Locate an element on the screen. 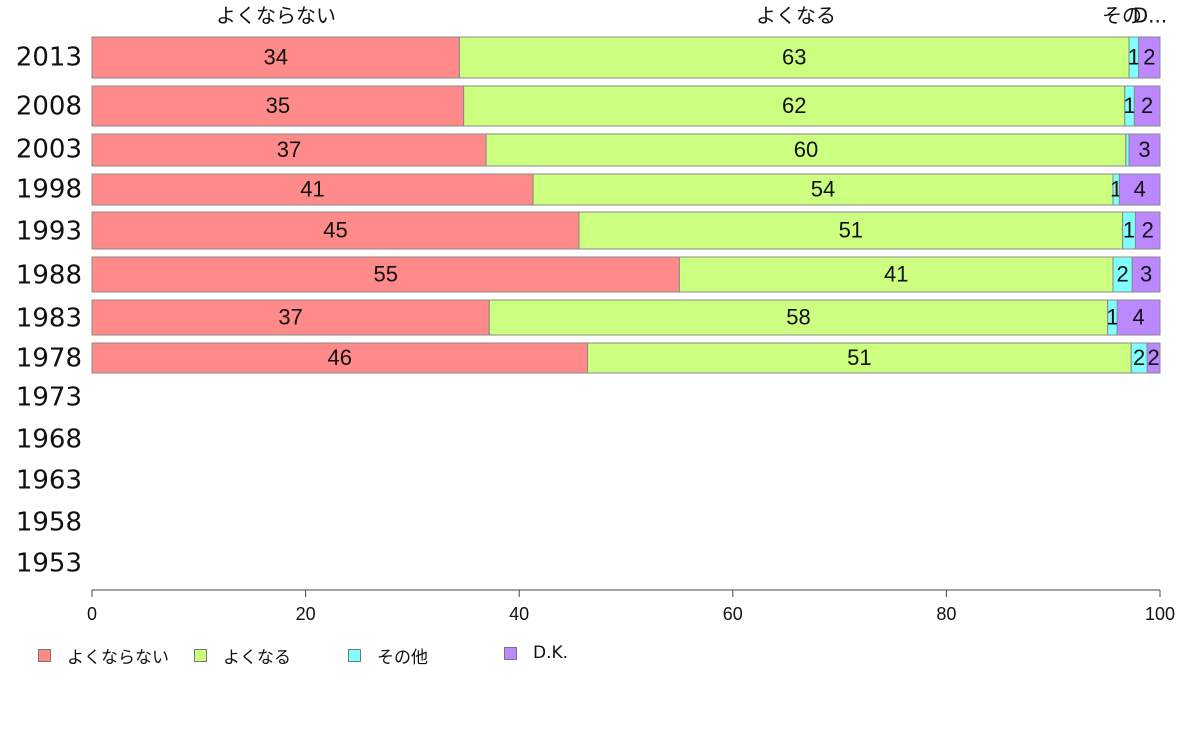 Image resolution: width=1188 pixels, height=736 pixels. data-label-1998-s3: 4 is located at coordinates (1140, 188).